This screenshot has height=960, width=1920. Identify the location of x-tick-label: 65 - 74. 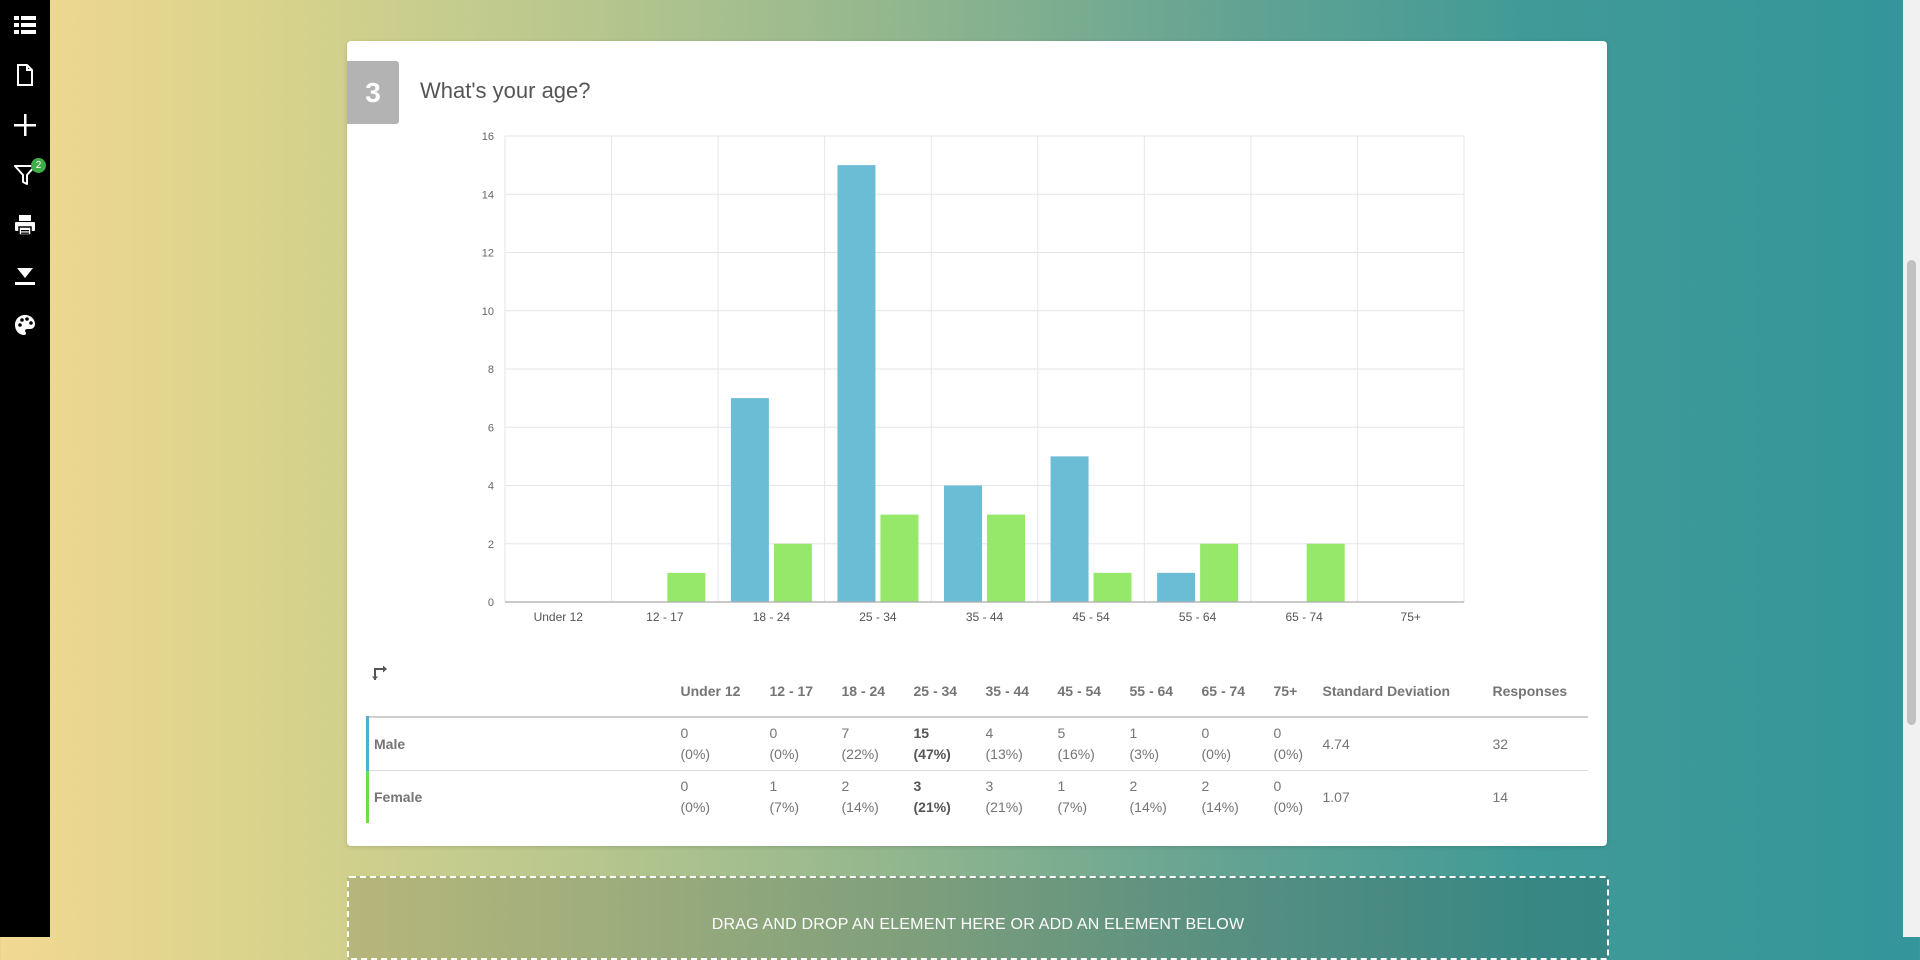
(1304, 617).